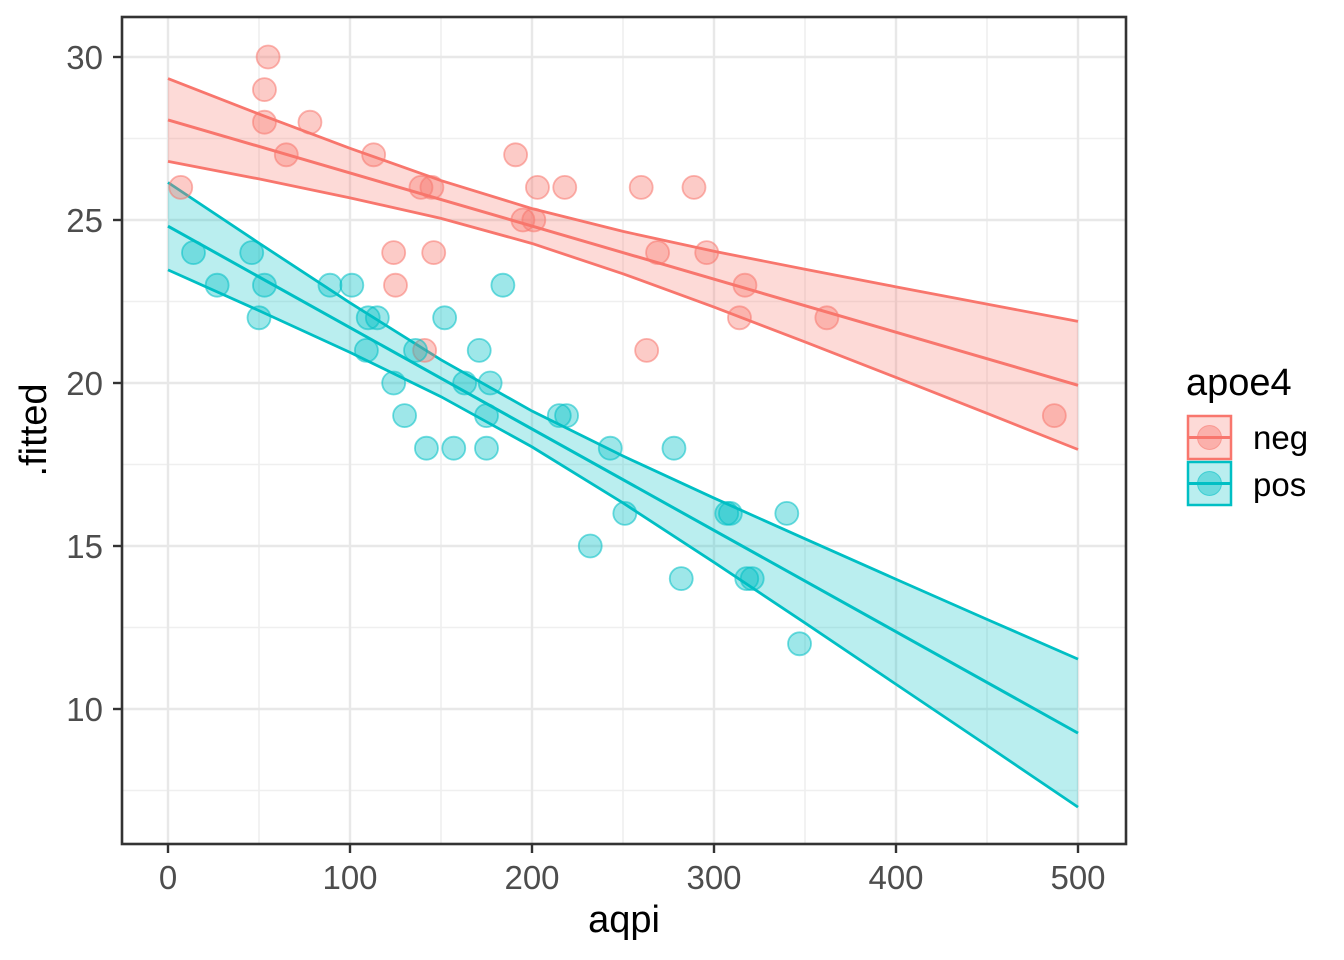 This screenshot has width=1344, height=960. I want to click on y-tick-label: 15, so click(84, 546).